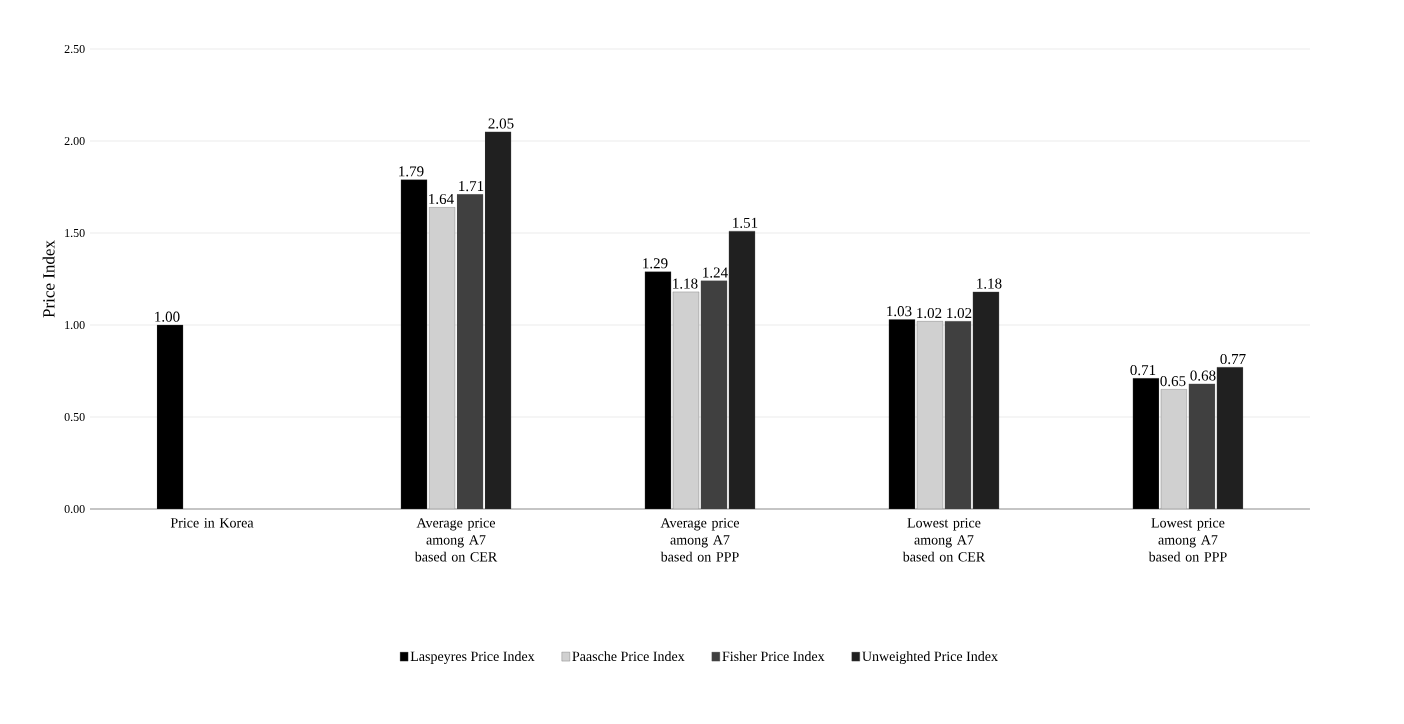  What do you see at coordinates (75, 325) in the screenshot?
I see `y-tick-label: 1.00` at bounding box center [75, 325].